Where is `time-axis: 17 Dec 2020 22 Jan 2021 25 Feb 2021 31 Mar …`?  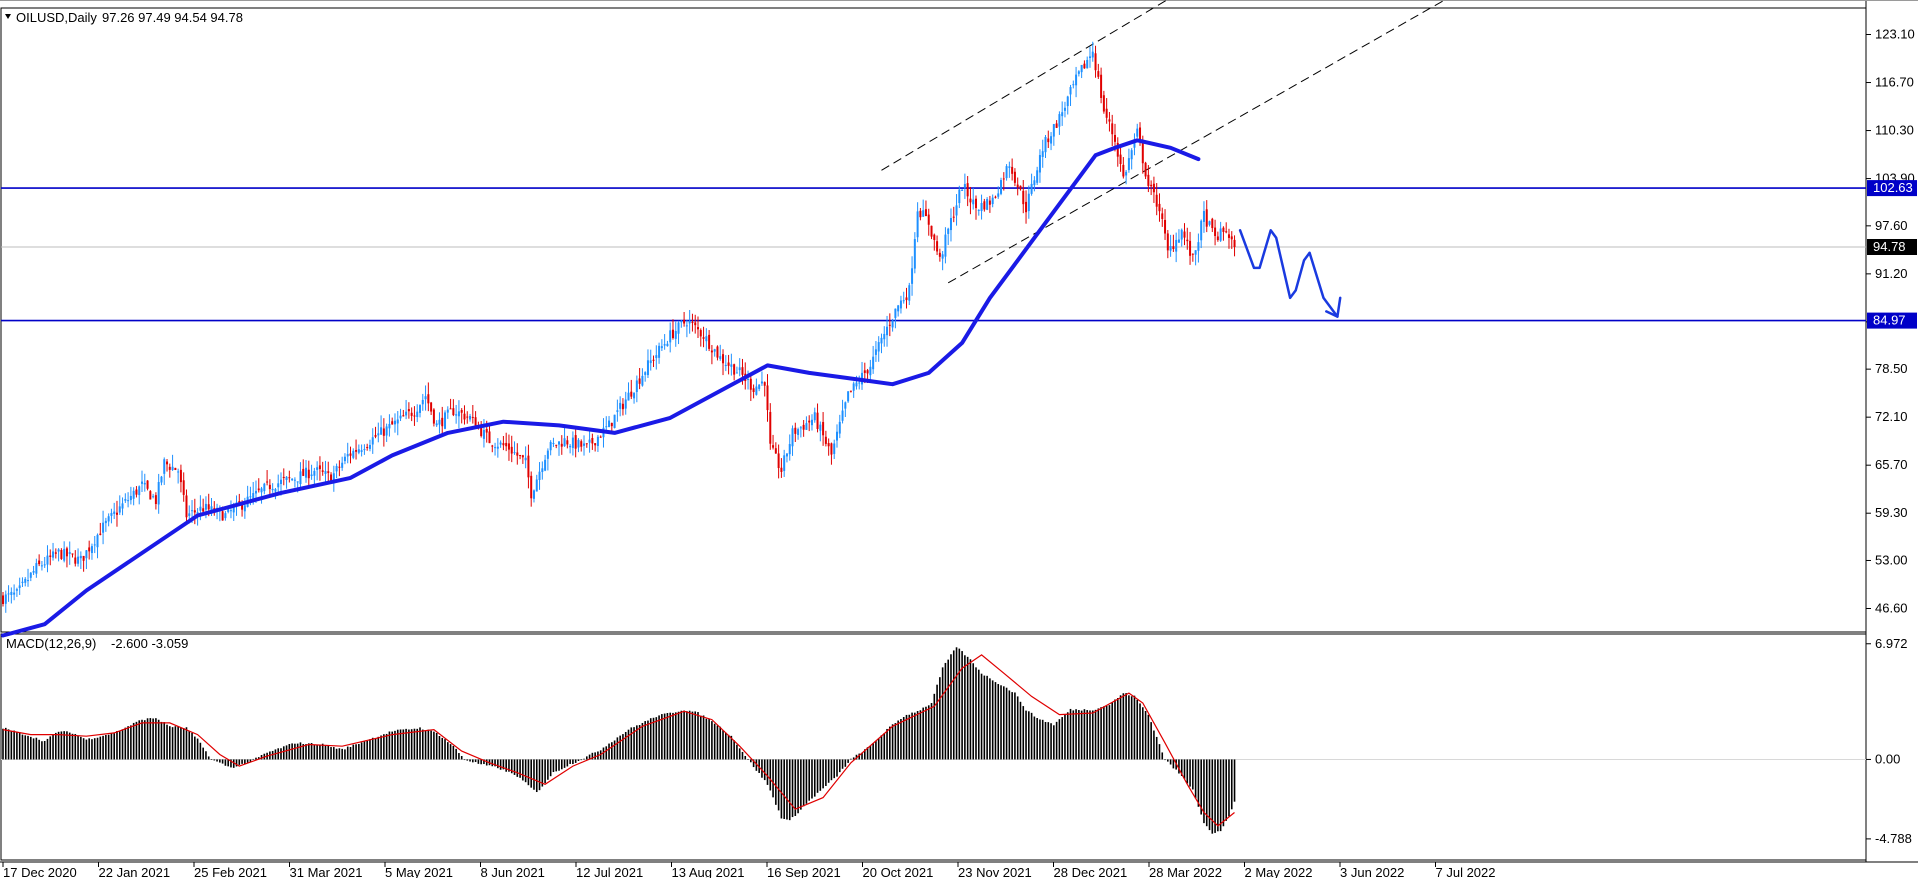
time-axis: 17 Dec 2020 22 Jan 2021 25 Feb 2021 31 Mar … is located at coordinates (749, 870).